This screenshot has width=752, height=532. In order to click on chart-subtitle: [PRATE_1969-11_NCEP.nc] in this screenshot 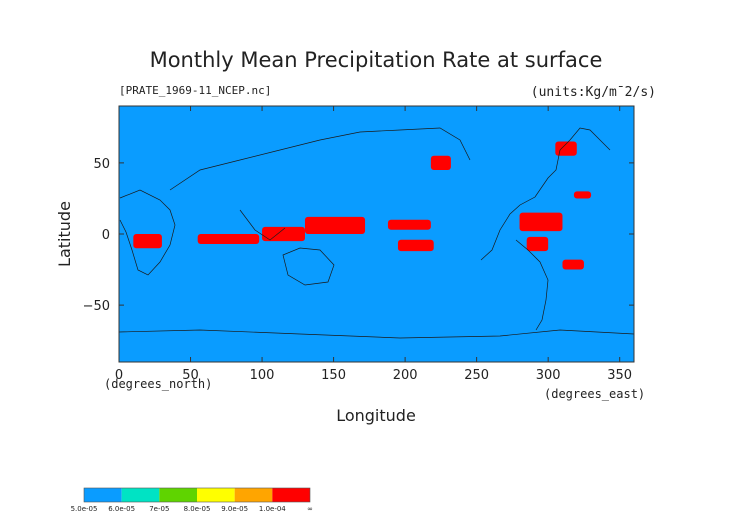, I will do `click(195, 90)`.